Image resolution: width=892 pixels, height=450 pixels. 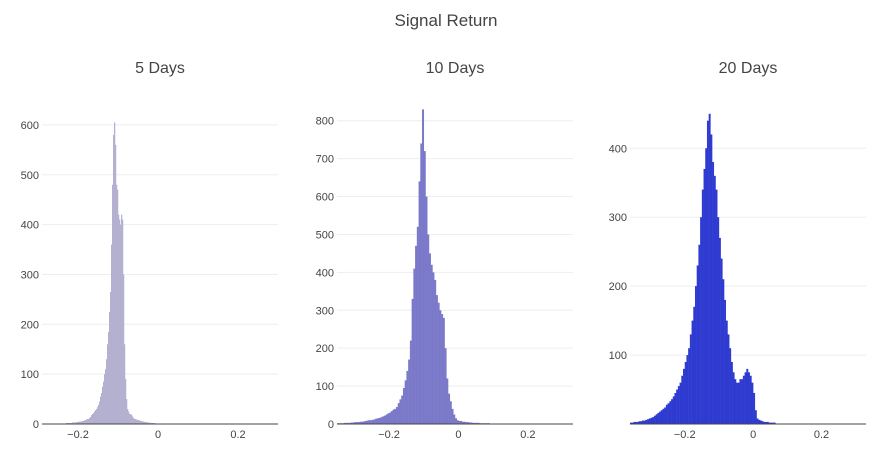 I want to click on y-tick-label-10-days-500: 500, so click(x=325, y=235).